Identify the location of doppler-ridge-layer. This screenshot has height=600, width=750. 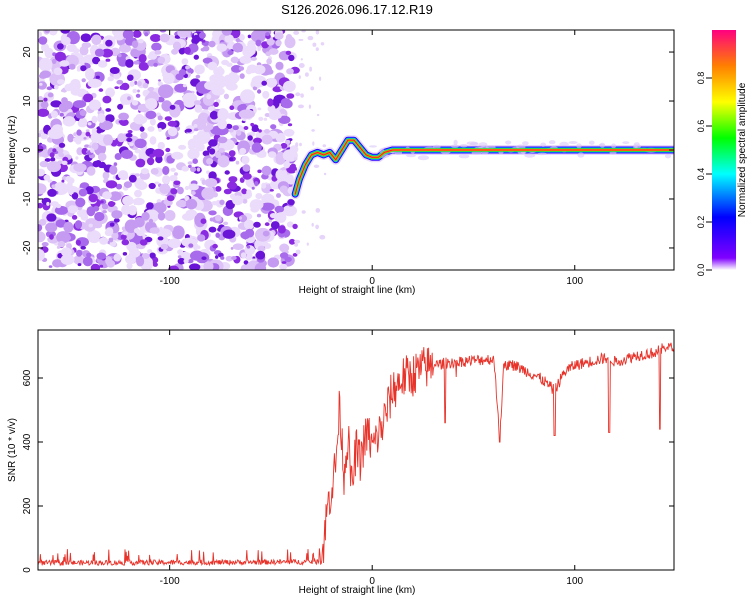
(482, 167).